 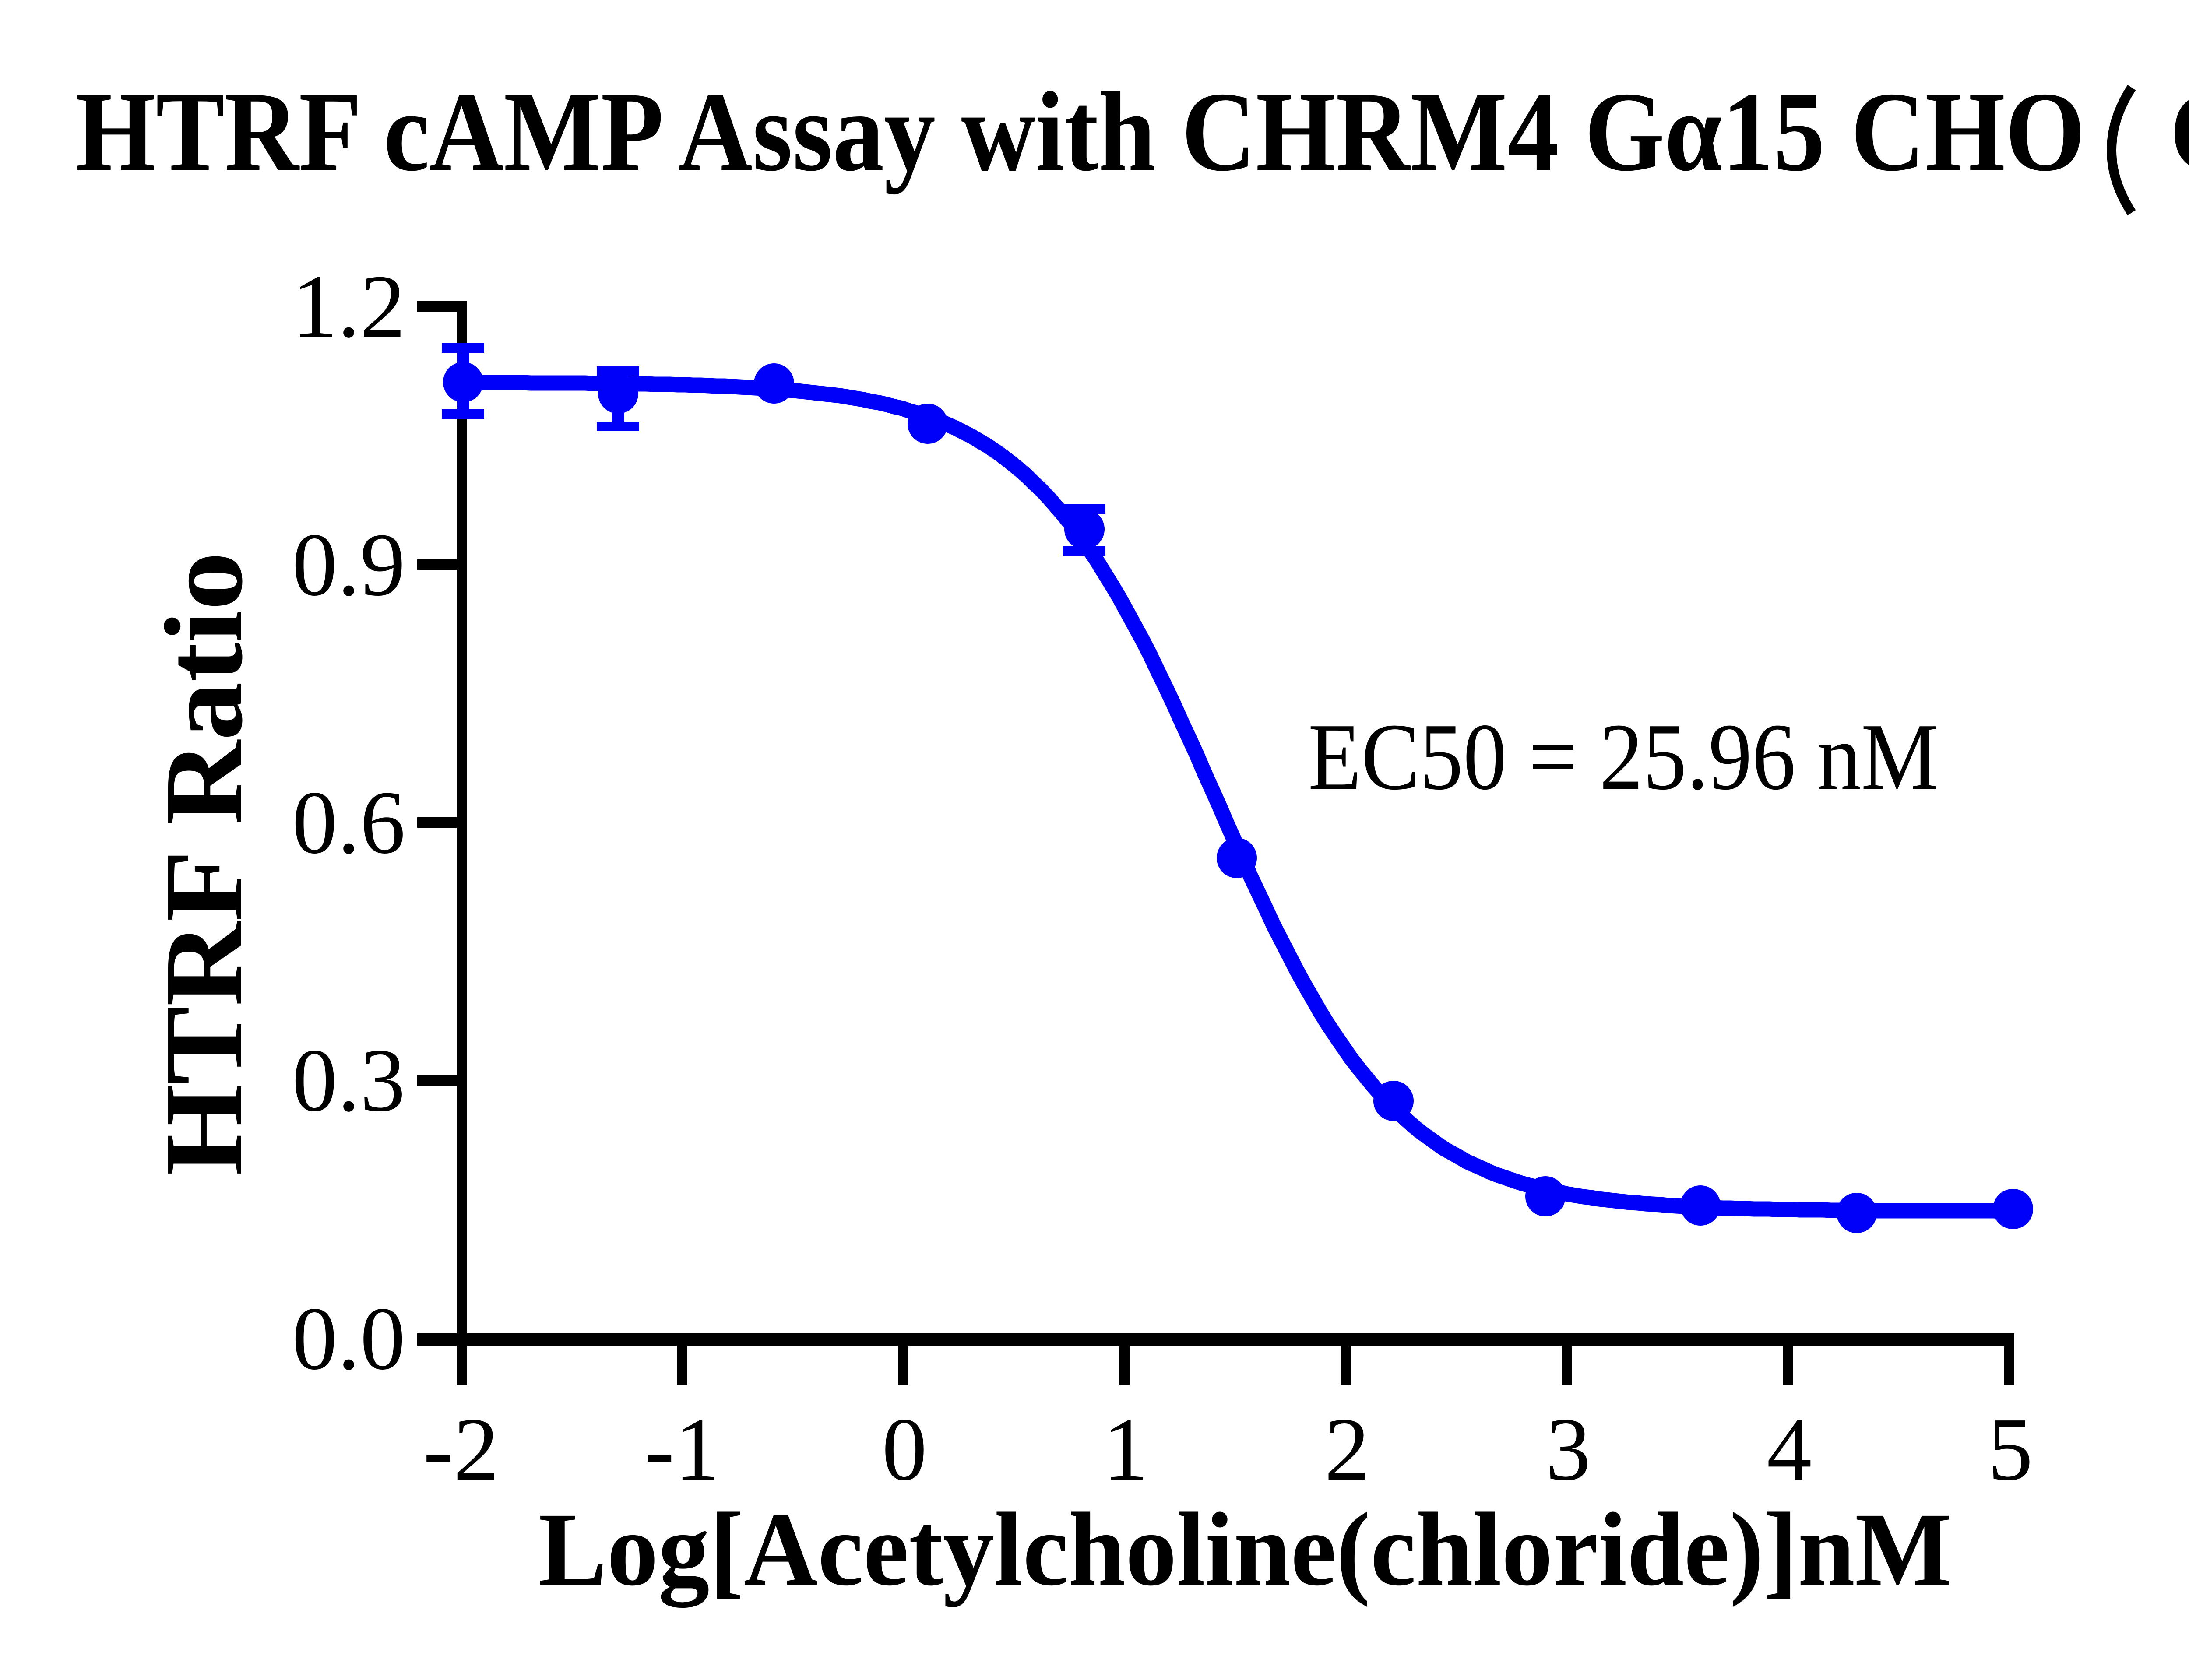 What do you see at coordinates (682, 1449) in the screenshot?
I see `svg-text: -1` at bounding box center [682, 1449].